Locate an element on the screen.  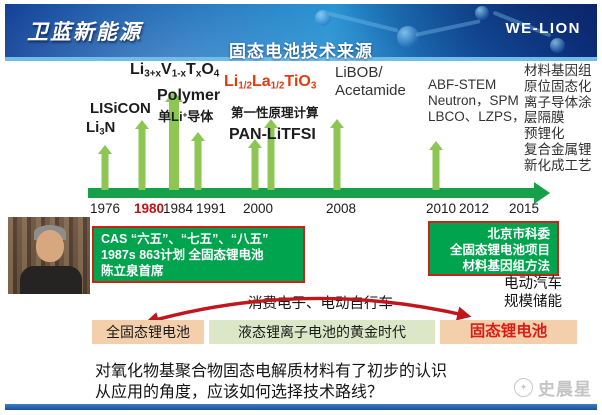
year-label: 2015 is located at coordinates (524, 208).